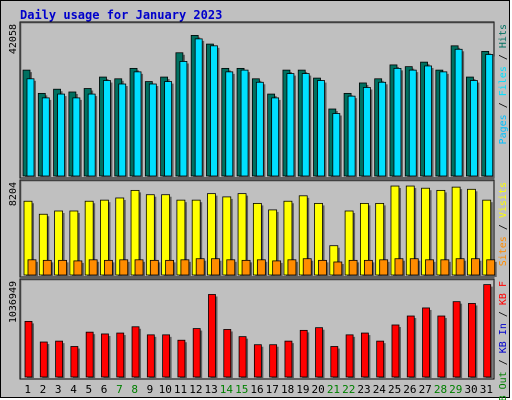  Describe the element at coordinates (241, 389) in the screenshot. I see `day-label: 15` at that location.